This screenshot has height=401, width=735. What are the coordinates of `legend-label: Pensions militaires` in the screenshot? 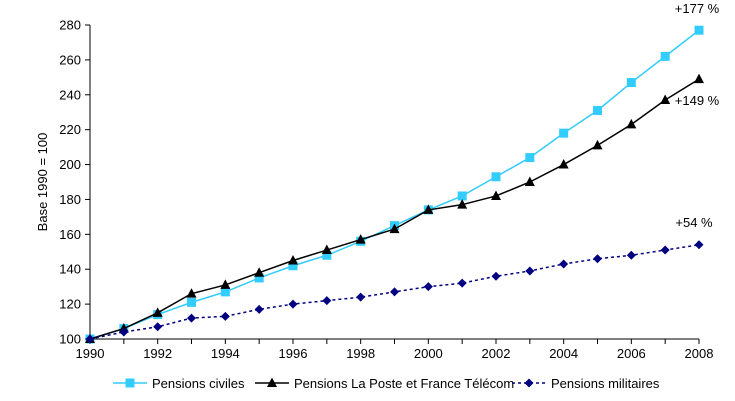 It's located at (605, 383).